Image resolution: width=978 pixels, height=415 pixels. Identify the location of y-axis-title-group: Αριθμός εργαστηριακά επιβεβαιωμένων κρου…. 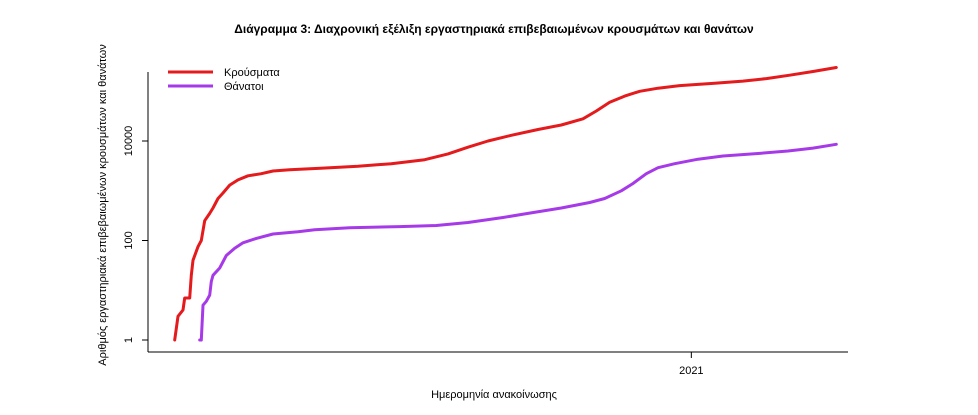
(103, 205).